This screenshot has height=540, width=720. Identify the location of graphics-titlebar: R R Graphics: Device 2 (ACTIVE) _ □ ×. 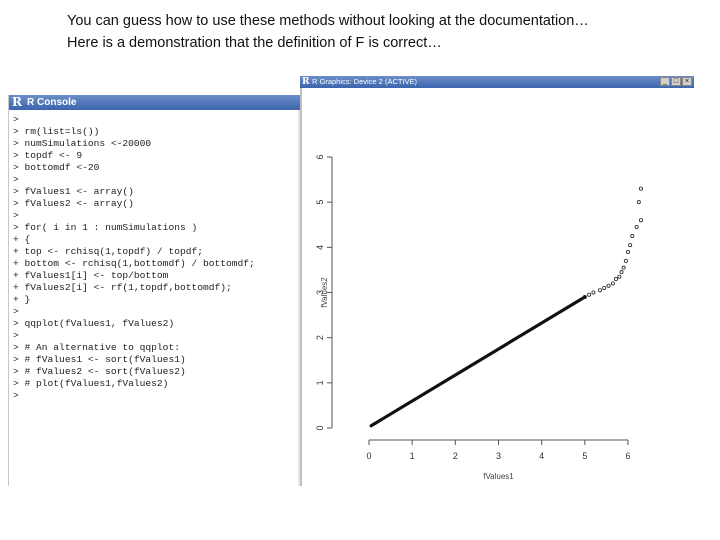
(497, 82).